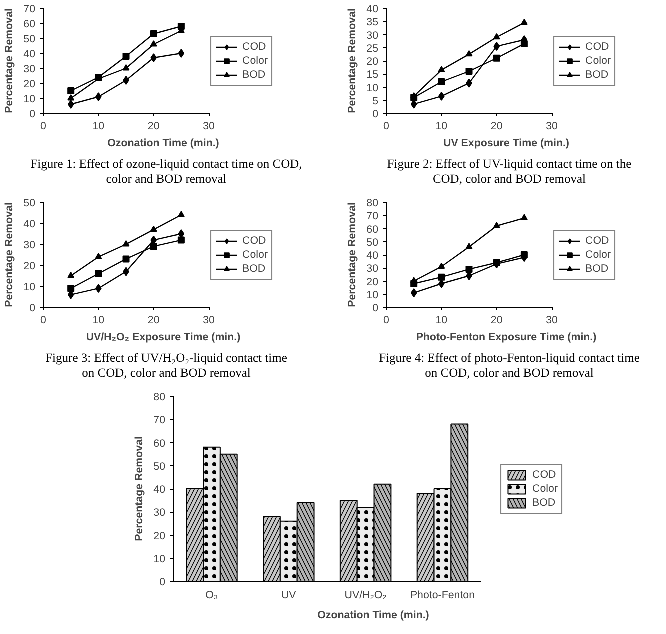  What do you see at coordinates (507, 144) in the screenshot?
I see `x-axis-title: UV Exposure Time (min.)` at bounding box center [507, 144].